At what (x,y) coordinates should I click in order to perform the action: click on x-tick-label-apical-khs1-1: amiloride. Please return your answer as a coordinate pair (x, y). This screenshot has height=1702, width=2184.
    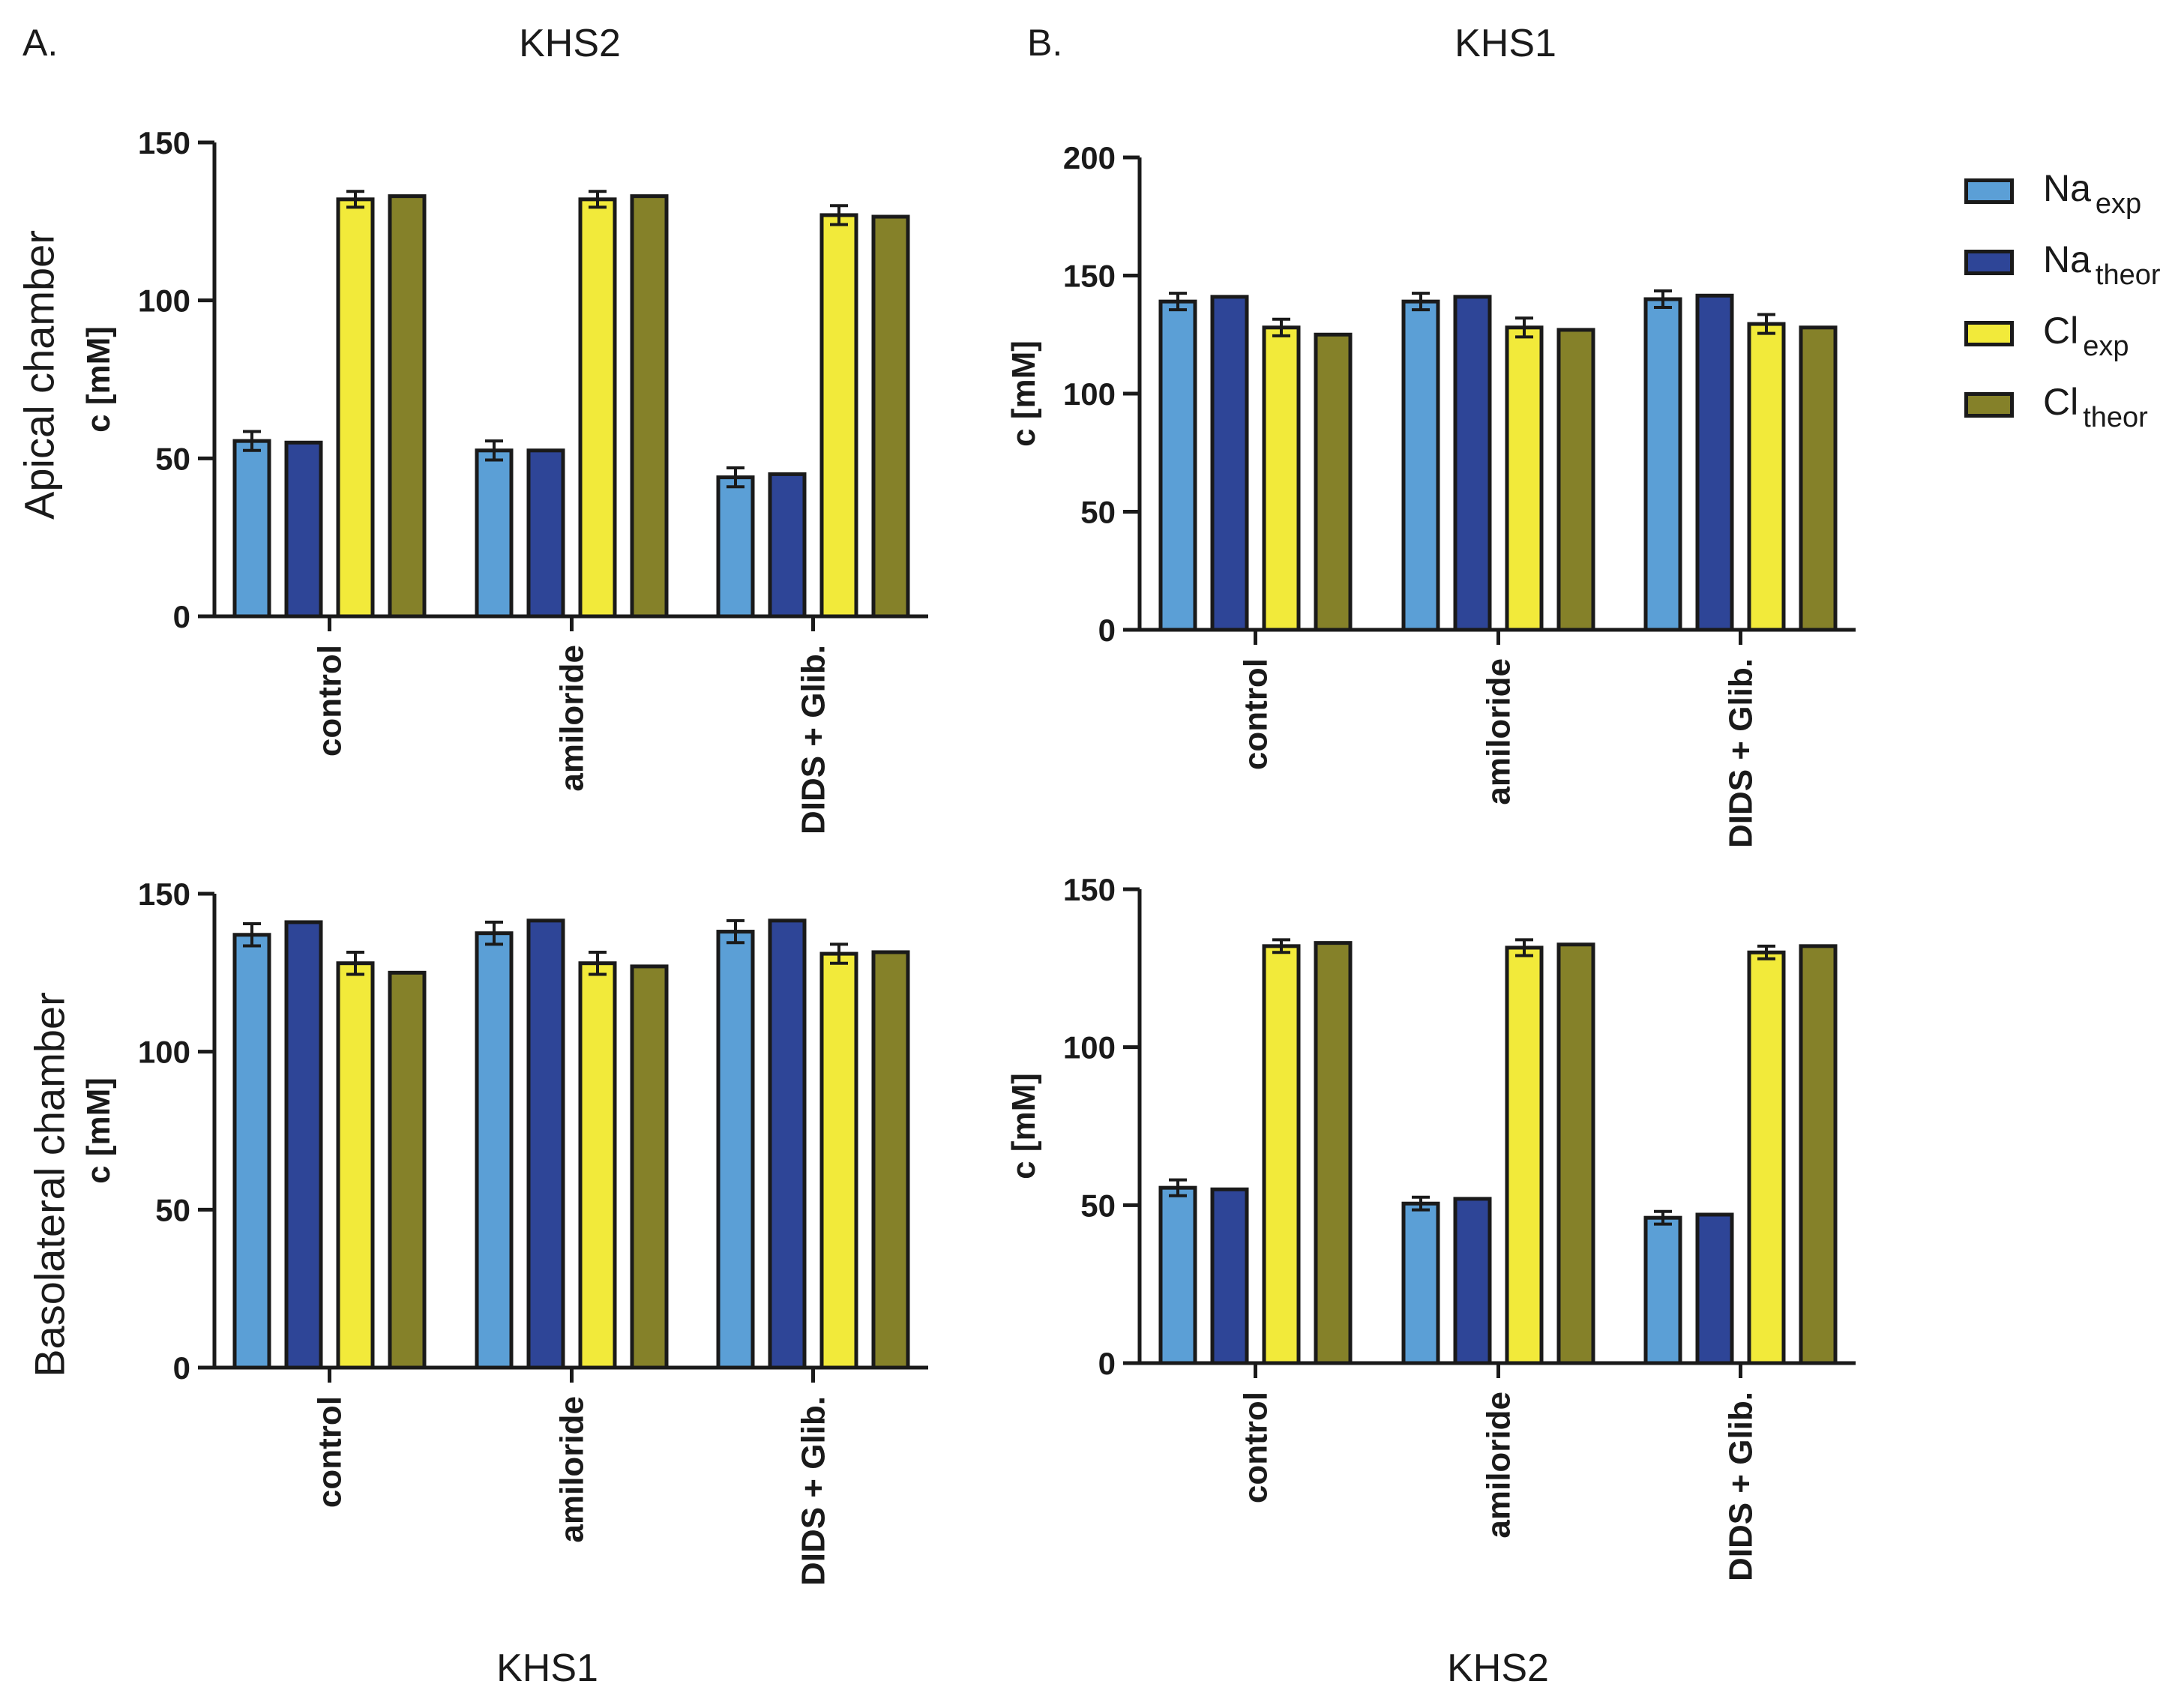
    Looking at the image, I should click on (1499, 732).